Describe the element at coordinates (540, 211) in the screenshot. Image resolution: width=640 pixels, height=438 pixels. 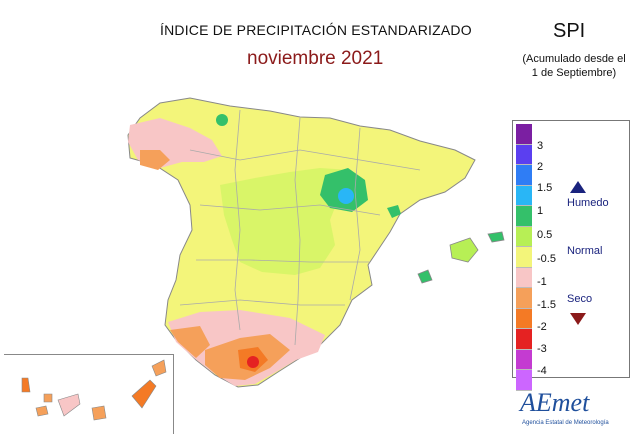
I see `legend-tick: 1` at that location.